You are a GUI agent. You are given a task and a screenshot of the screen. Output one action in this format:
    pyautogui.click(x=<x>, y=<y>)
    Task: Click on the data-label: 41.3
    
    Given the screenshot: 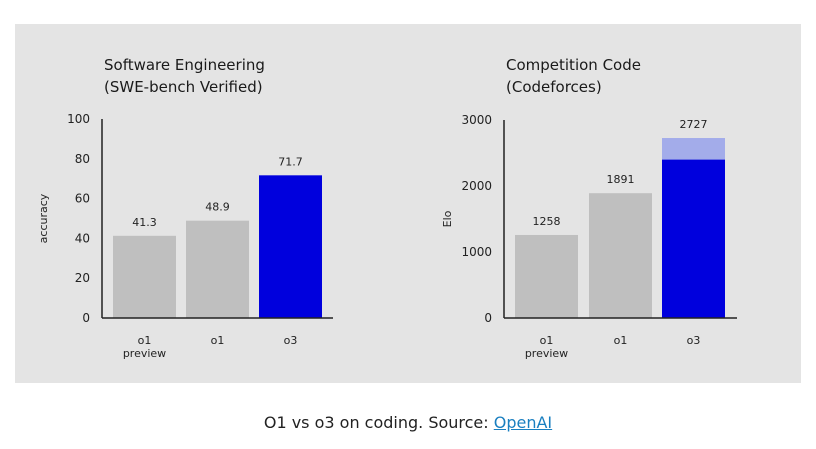 What is the action you would take?
    pyautogui.click(x=144, y=222)
    